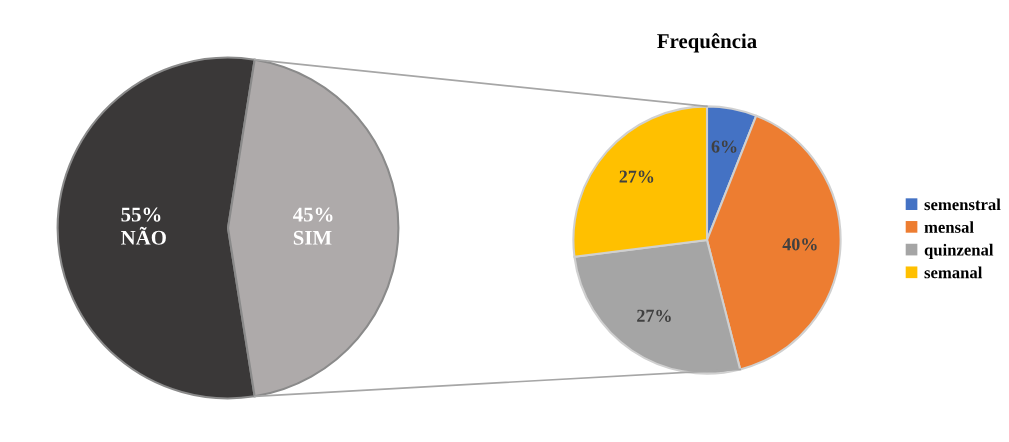  What do you see at coordinates (959, 251) in the screenshot?
I see `legend-label: quinzenal` at bounding box center [959, 251].